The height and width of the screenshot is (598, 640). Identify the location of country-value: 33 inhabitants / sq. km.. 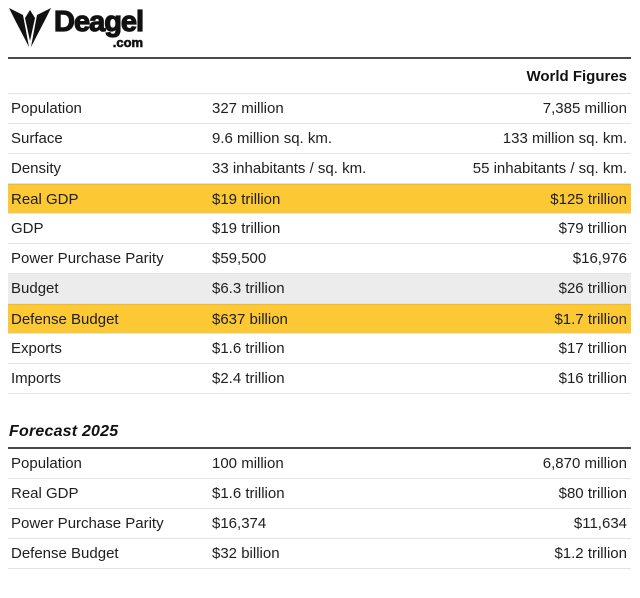
(289, 168).